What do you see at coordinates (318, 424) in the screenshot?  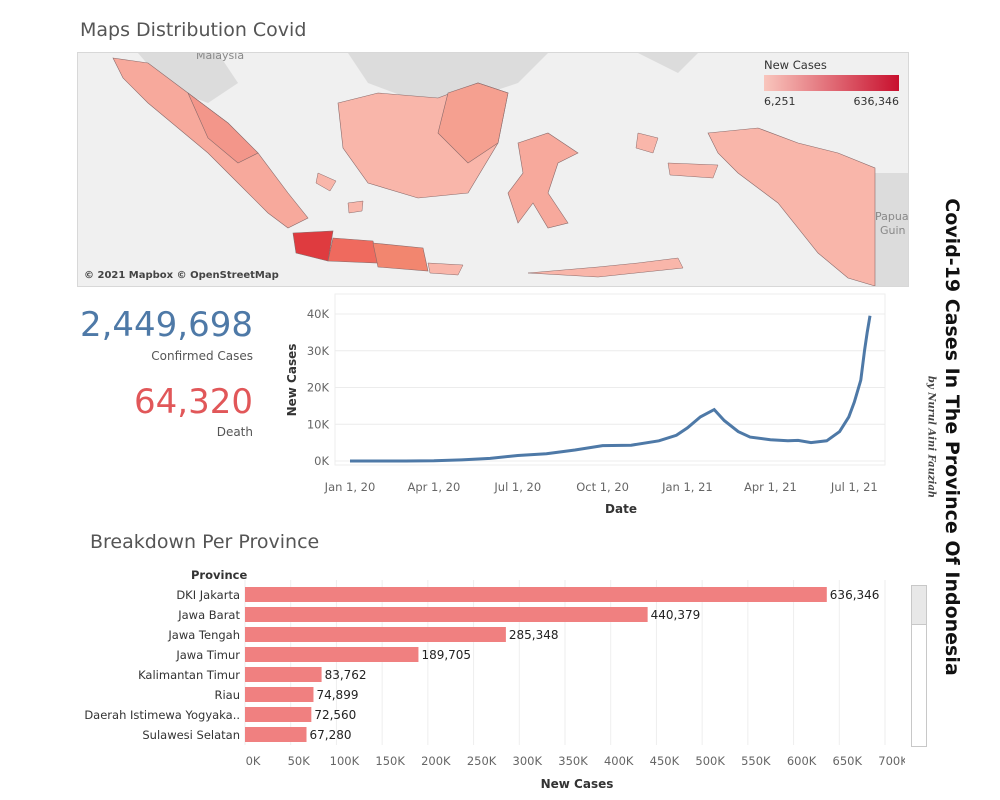 I see `y-tick-label: 10K` at bounding box center [318, 424].